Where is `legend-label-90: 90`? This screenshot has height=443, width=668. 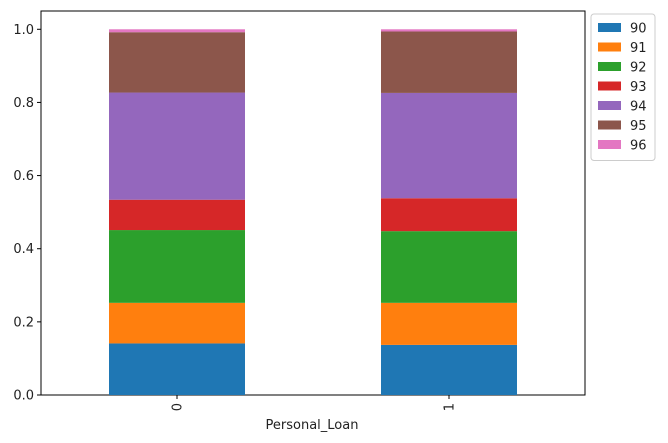 legend-label-90: 90 is located at coordinates (638, 29).